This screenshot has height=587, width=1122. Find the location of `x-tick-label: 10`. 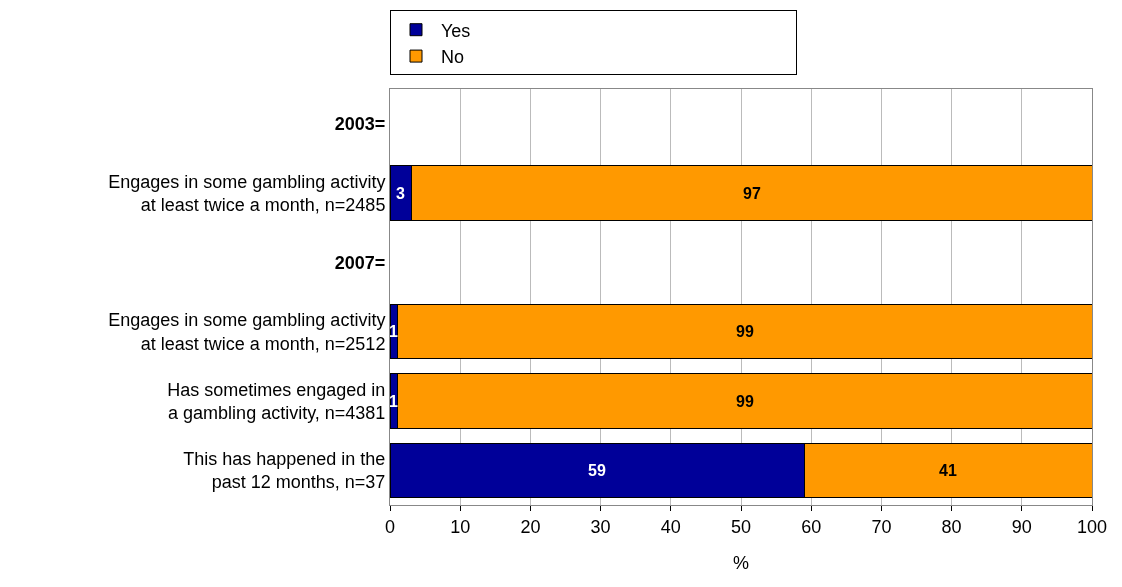

x-tick-label: 10 is located at coordinates (460, 526).